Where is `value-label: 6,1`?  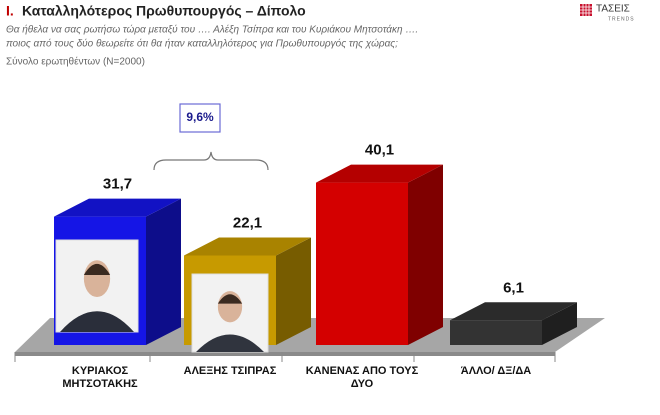 value-label: 6,1 is located at coordinates (513, 287).